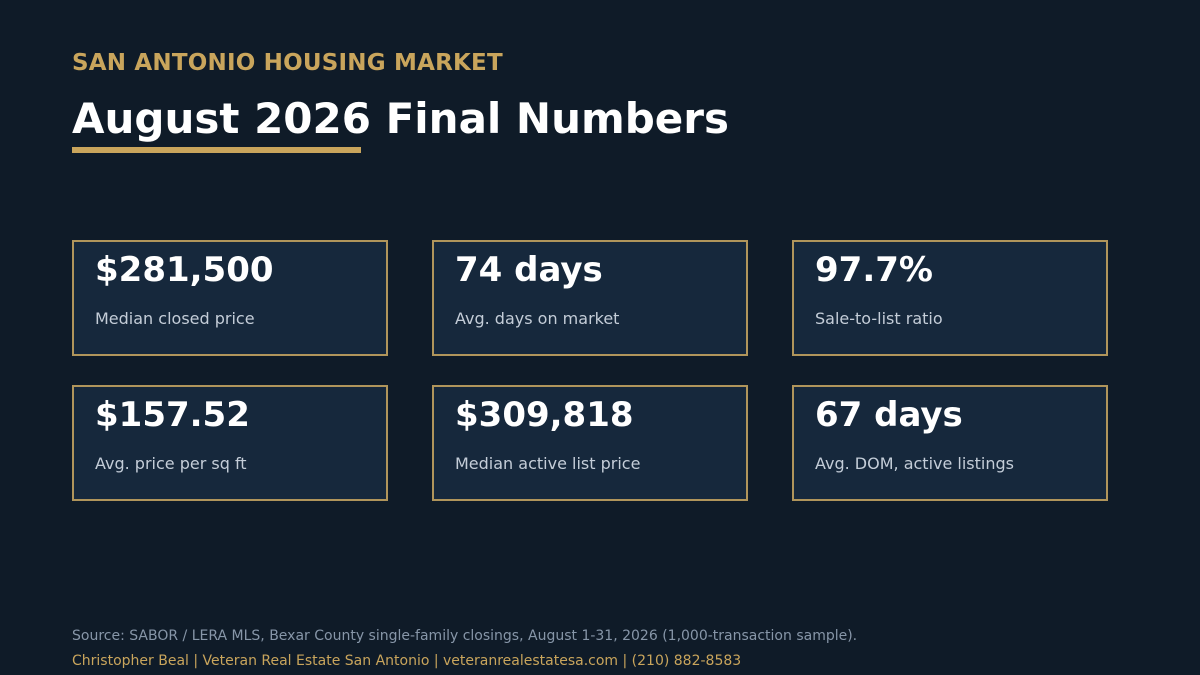 This screenshot has width=1200, height=675. What do you see at coordinates (590, 443) in the screenshot?
I see `stat-card-median-active-list-price: $309,818 Median active list price` at bounding box center [590, 443].